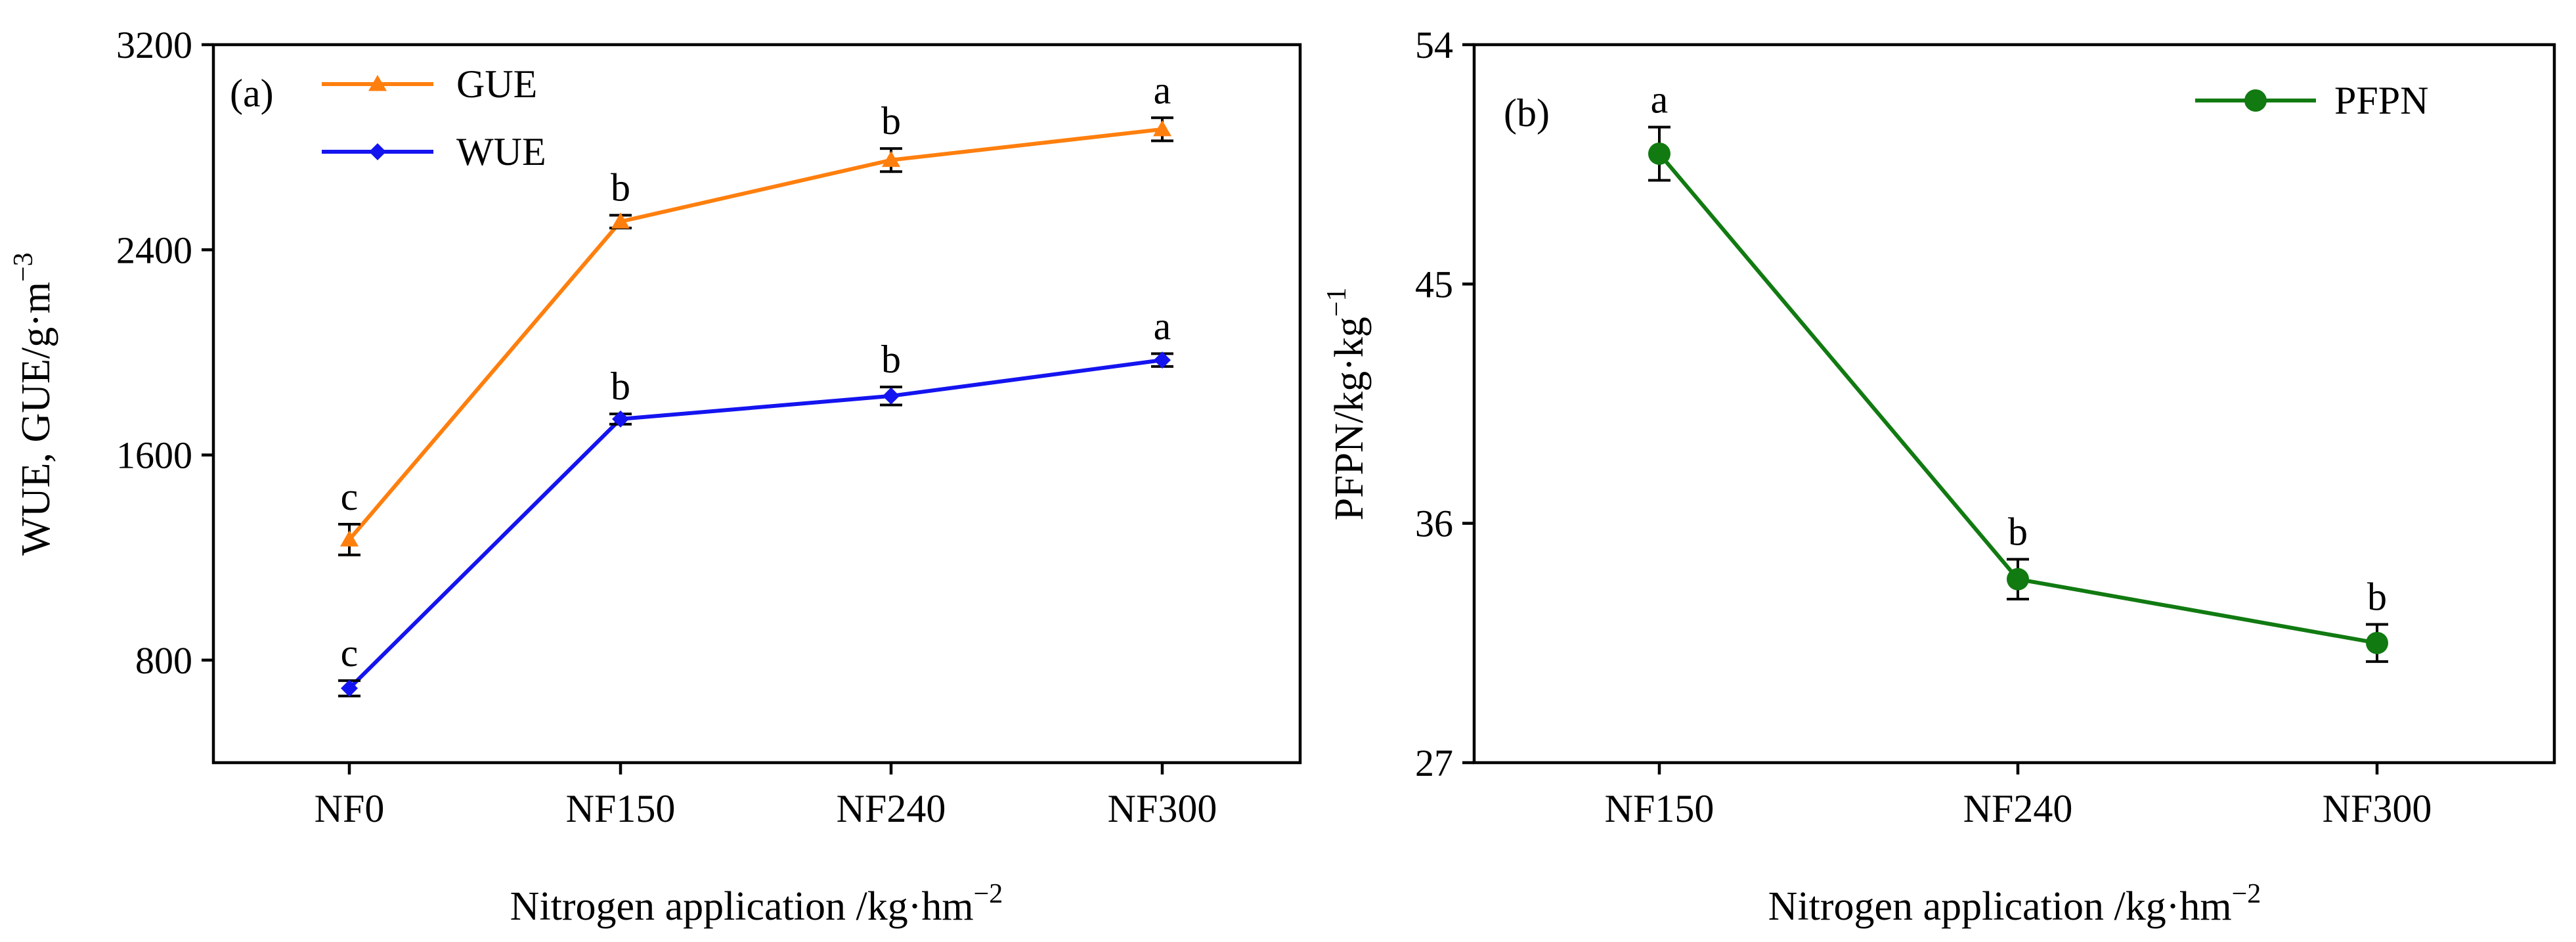  Describe the element at coordinates (429, 84) in the screenshot. I see `legend-item-gue: GUE` at that location.